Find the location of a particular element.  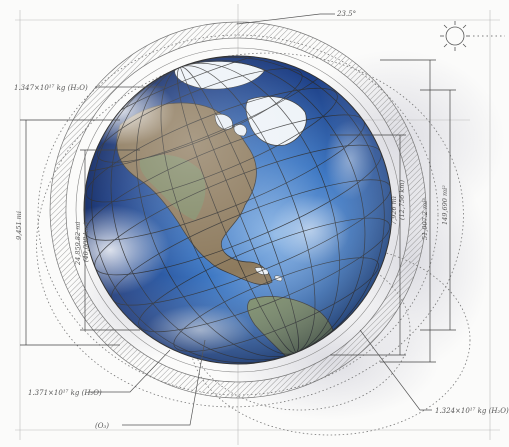

water-mass-label-top: 1.347×10¹⁷ kg (H₂O) is located at coordinates (51, 88).